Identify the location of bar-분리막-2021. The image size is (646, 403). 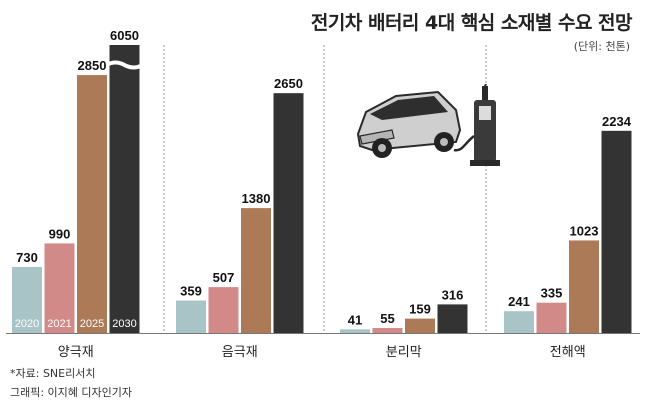
(387, 330).